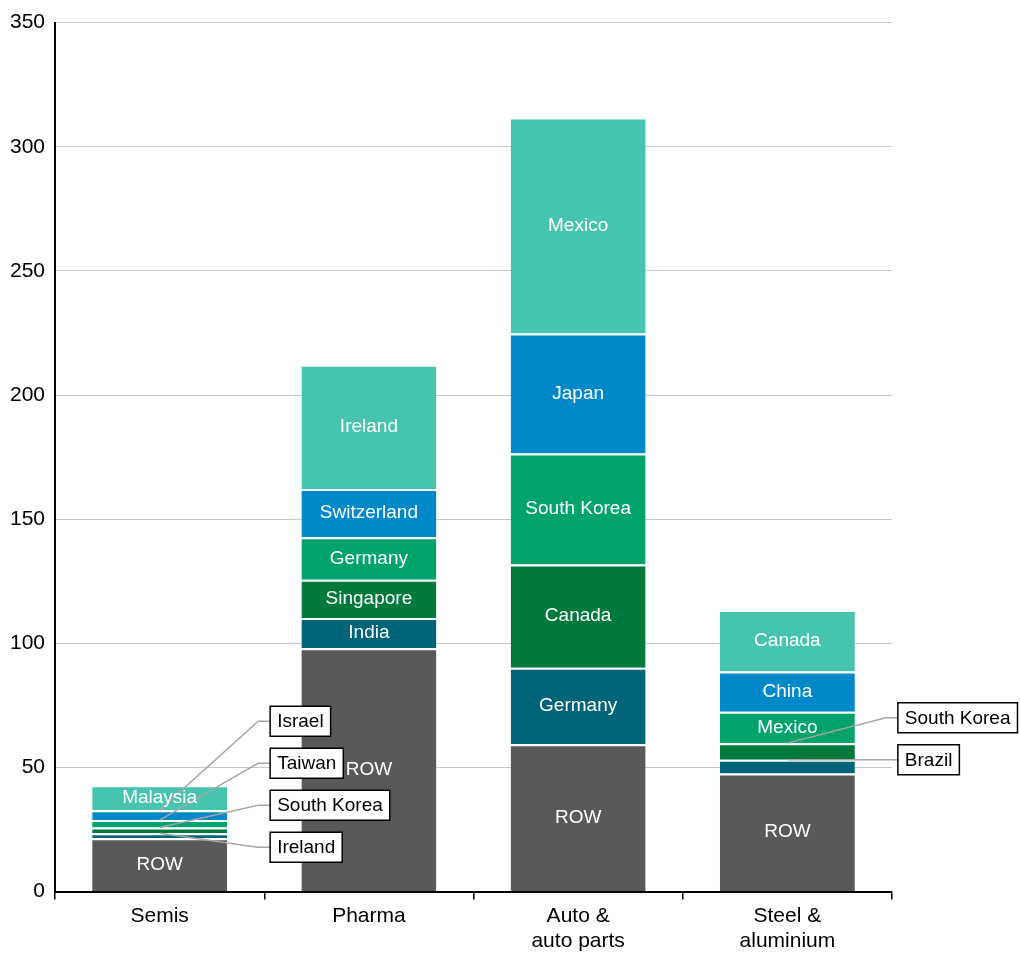 This screenshot has height=958, width=1020. What do you see at coordinates (787, 690) in the screenshot?
I see `annotation: China` at bounding box center [787, 690].